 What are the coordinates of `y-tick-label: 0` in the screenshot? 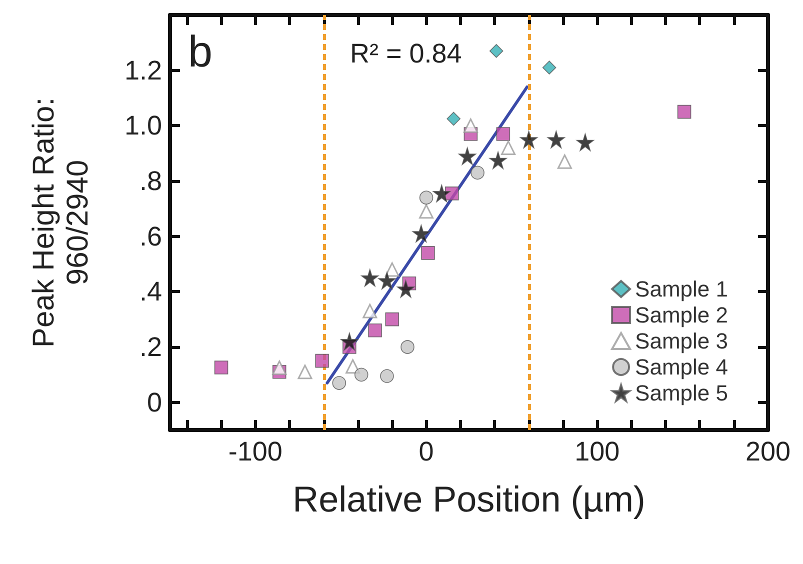 It's located at (154, 402).